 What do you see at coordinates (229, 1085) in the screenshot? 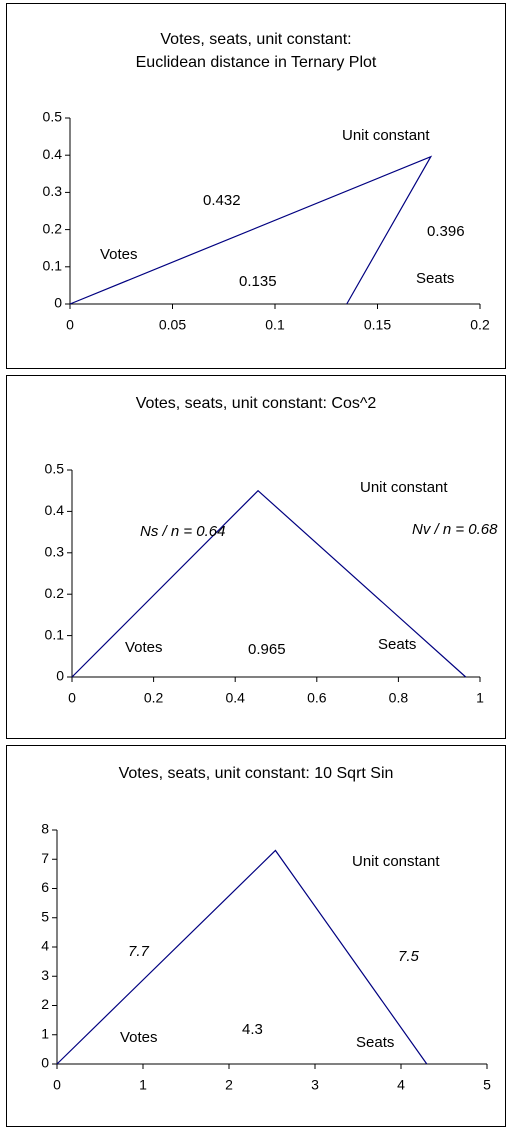
I see `x-tick-label: 2` at bounding box center [229, 1085].